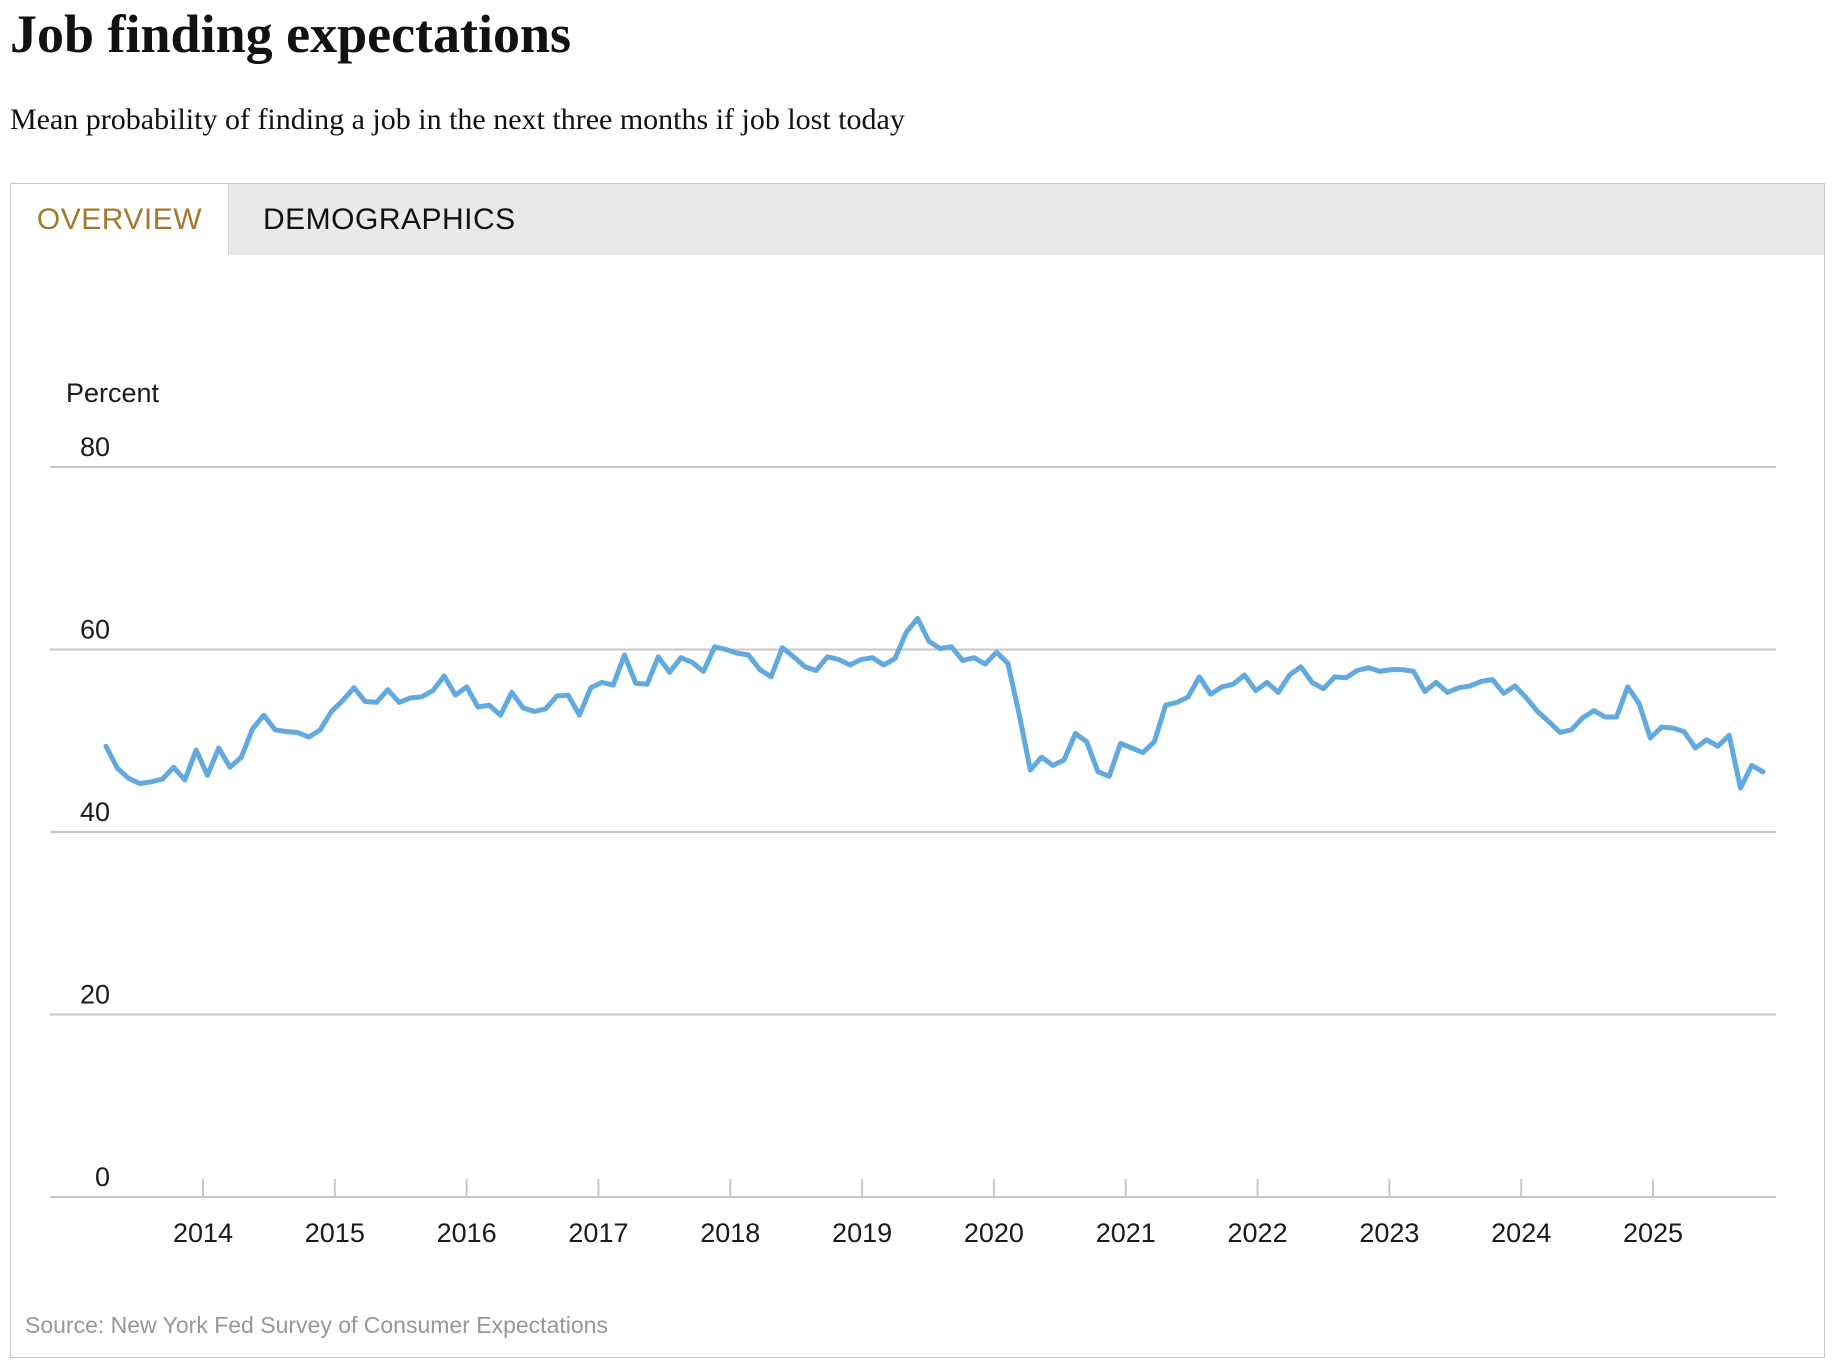 Image resolution: width=1834 pixels, height=1366 pixels. Describe the element at coordinates (291, 34) in the screenshot. I see `page-title: Job finding expectations` at that location.